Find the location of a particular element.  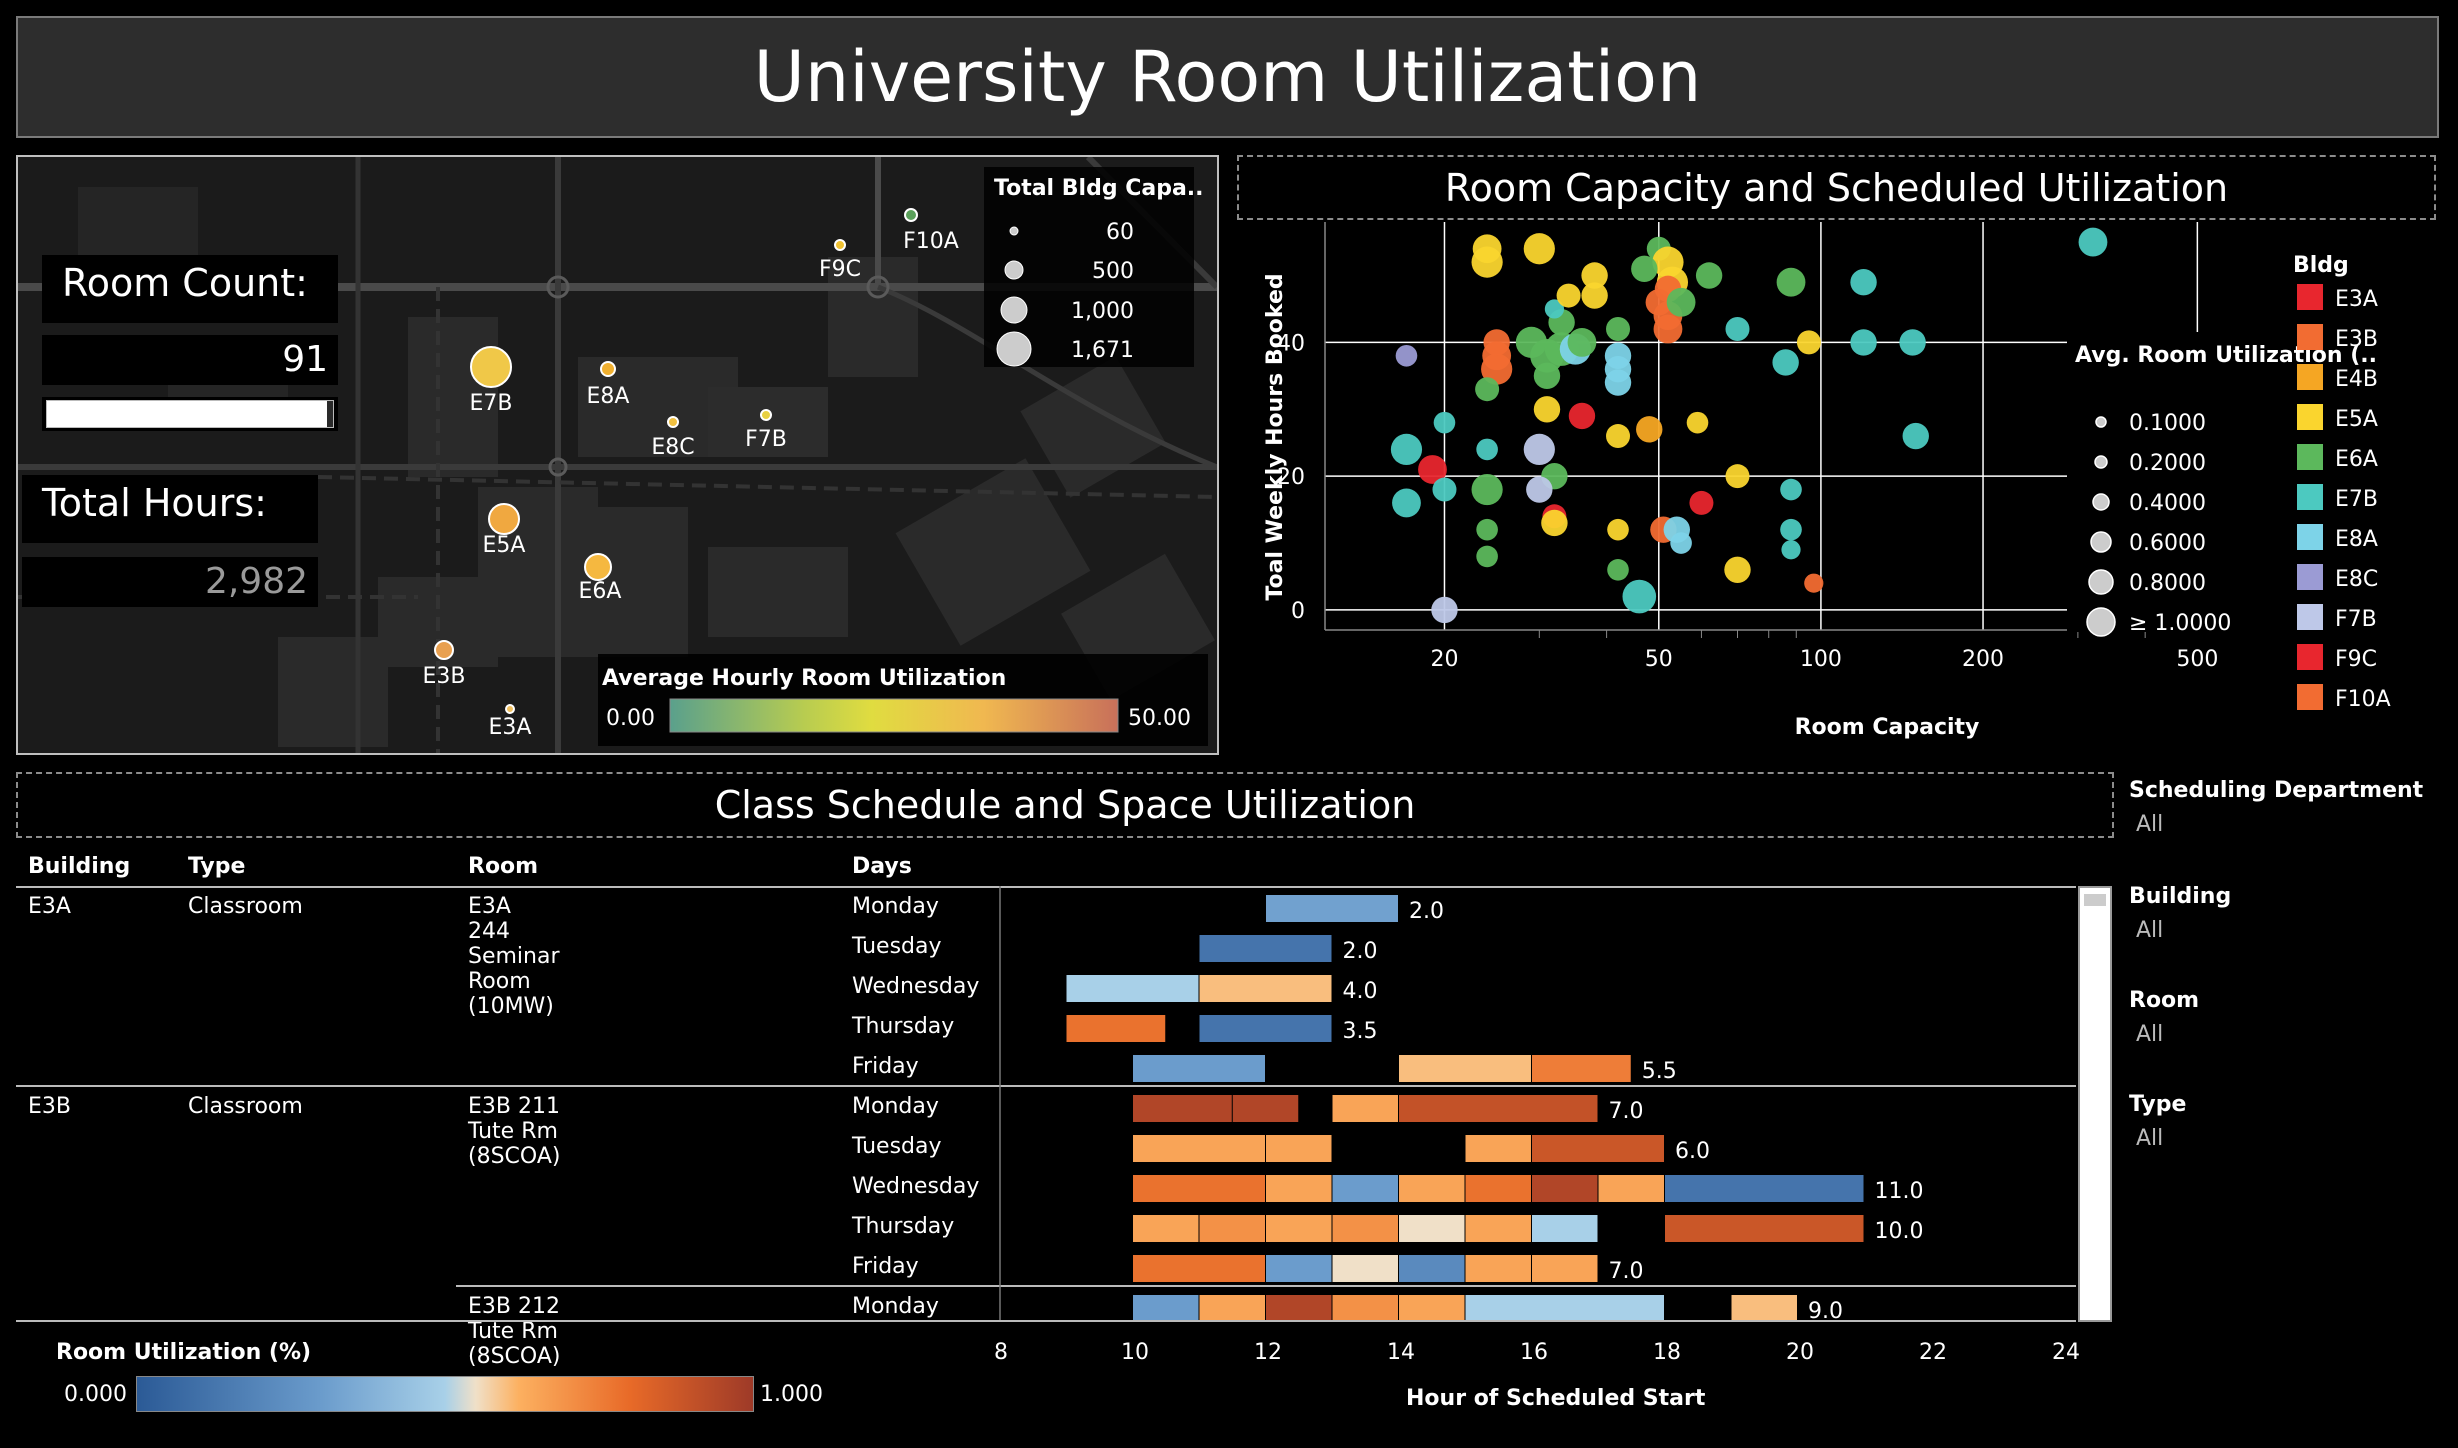

legend-swatch-f9c is located at coordinates (2310, 657).